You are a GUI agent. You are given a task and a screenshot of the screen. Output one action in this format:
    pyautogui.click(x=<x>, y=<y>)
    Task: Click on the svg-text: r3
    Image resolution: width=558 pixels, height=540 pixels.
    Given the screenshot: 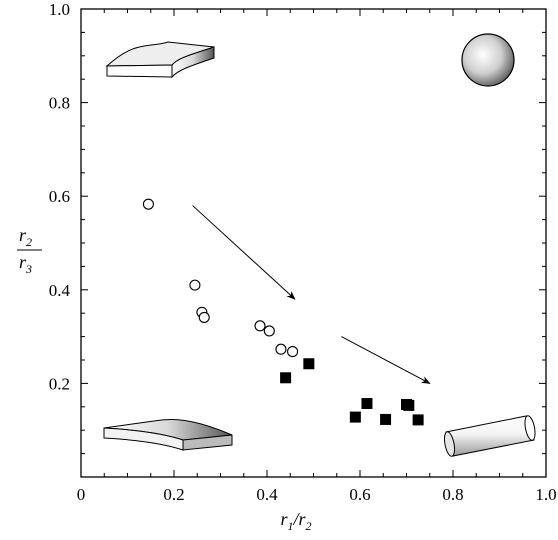 What is the action you would take?
    pyautogui.click(x=25, y=264)
    